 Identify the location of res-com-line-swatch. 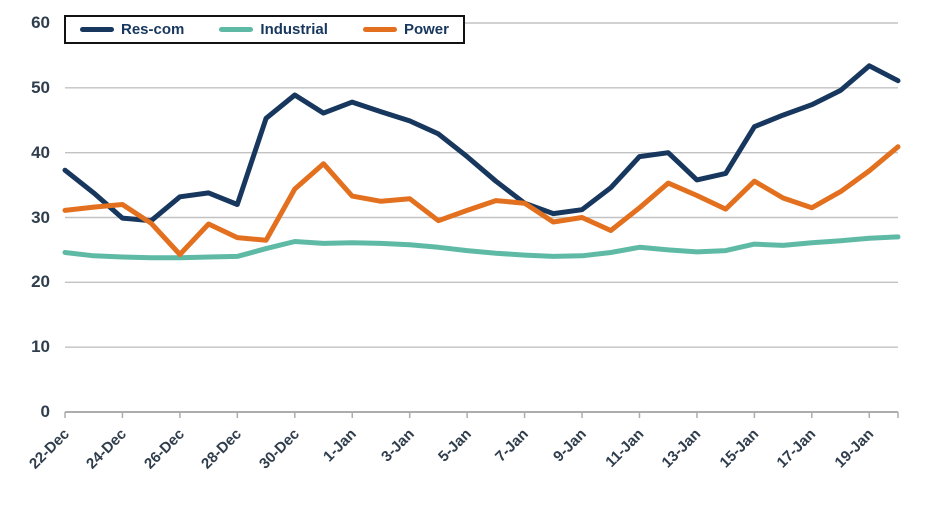
(97, 29).